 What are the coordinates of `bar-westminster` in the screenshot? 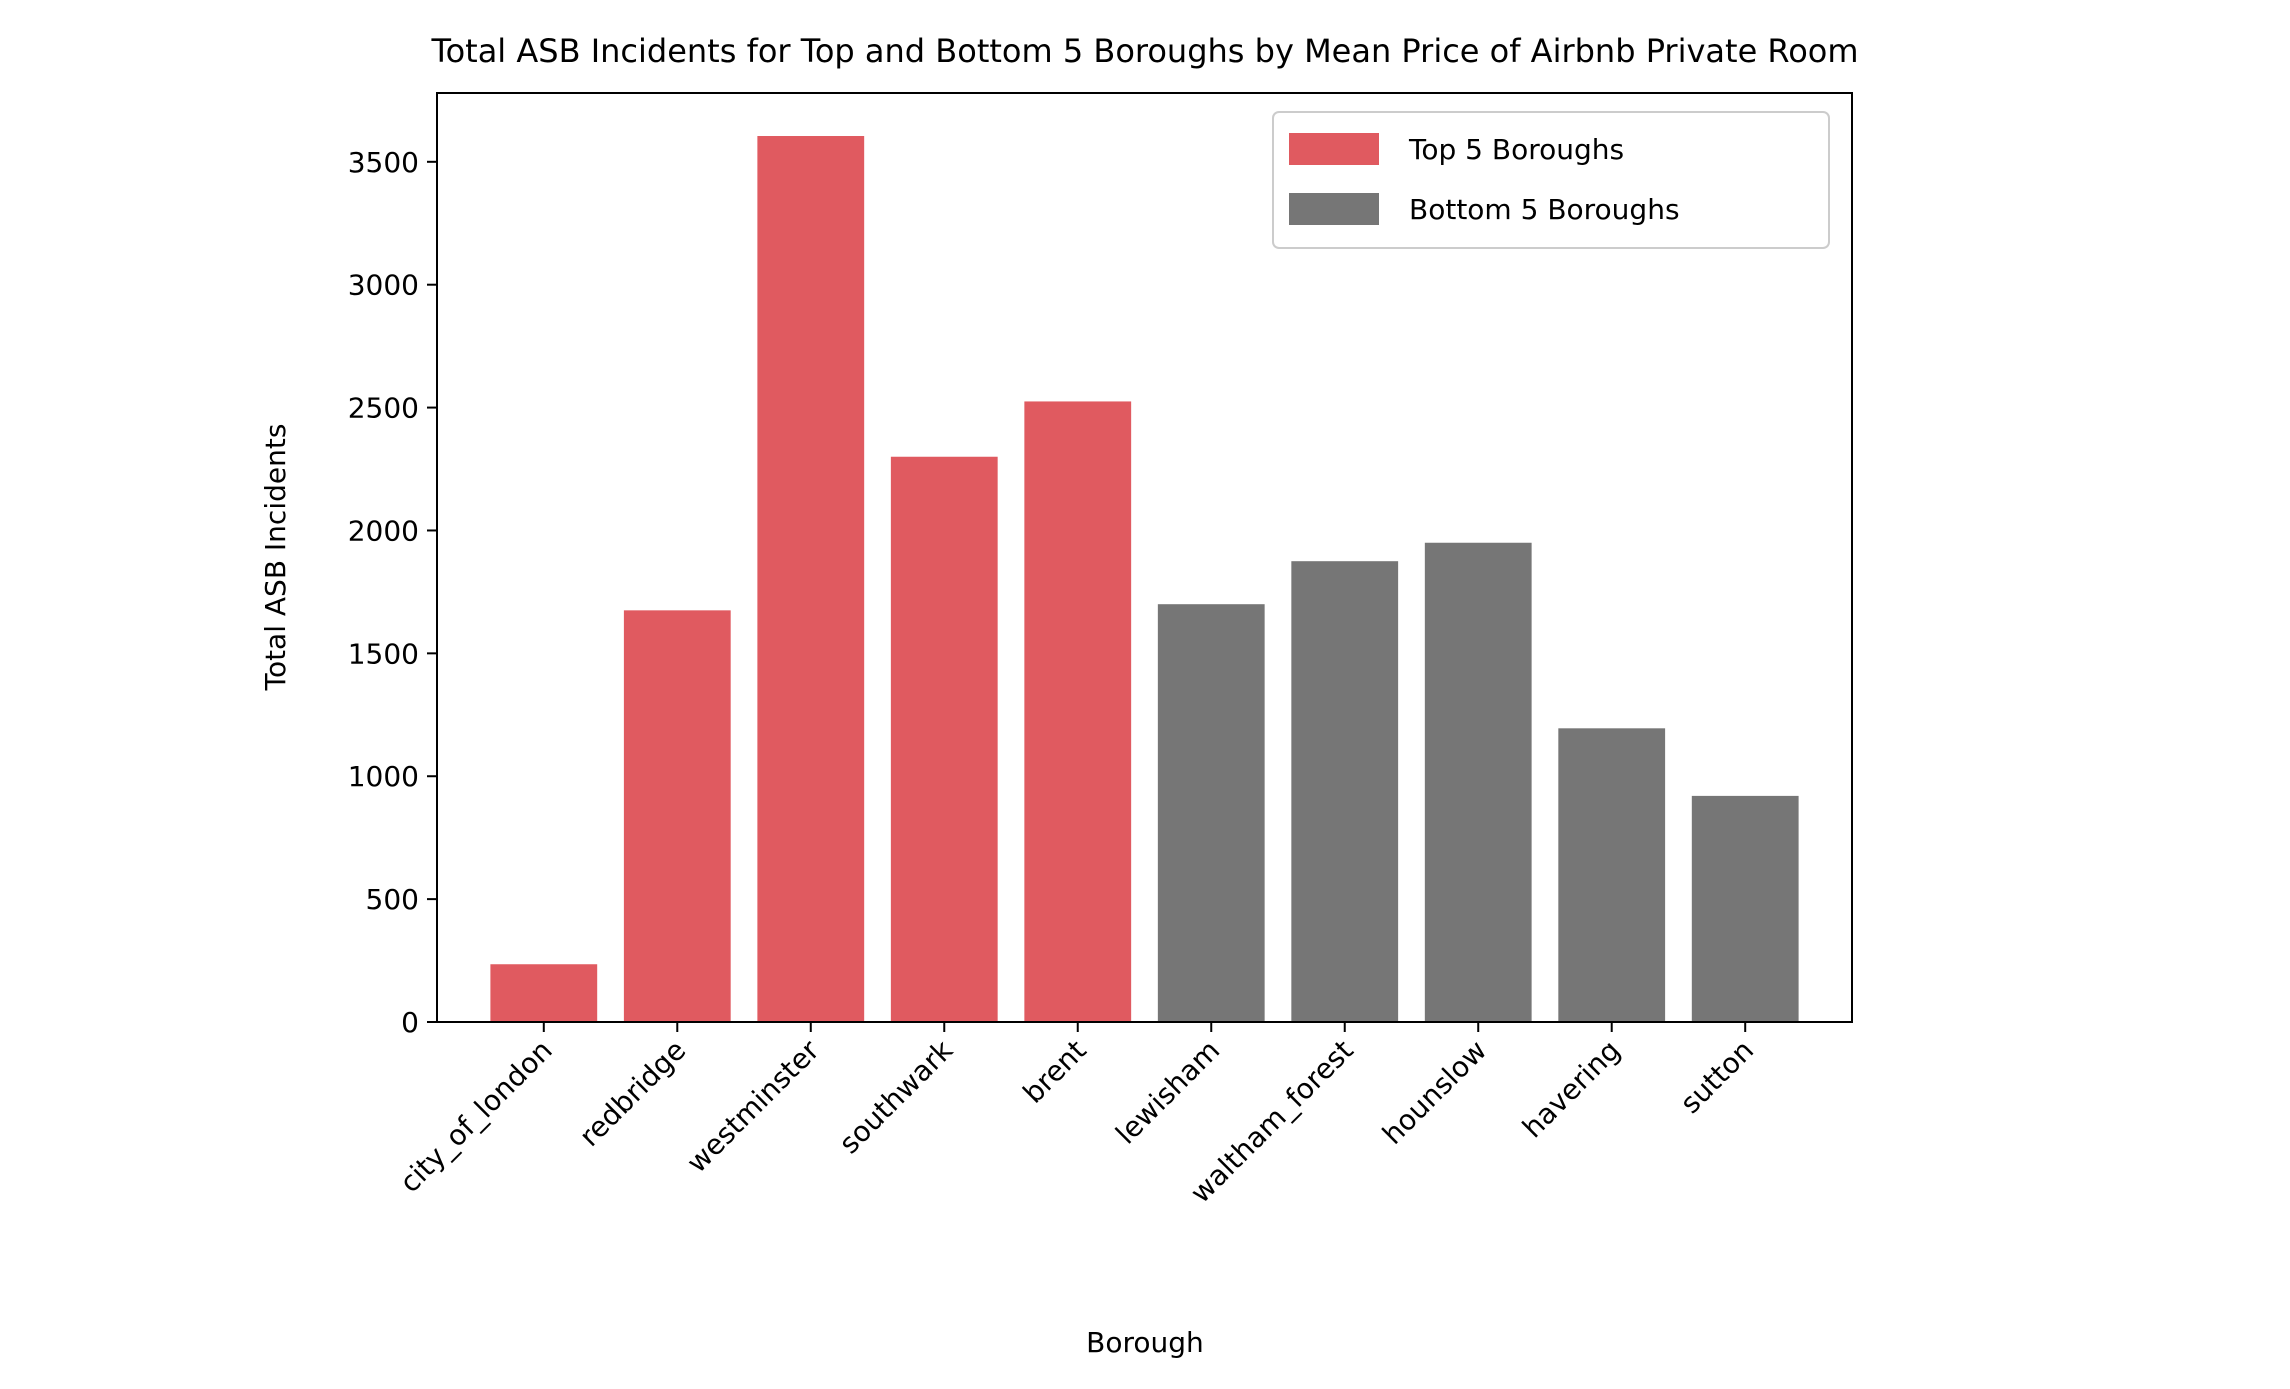 It's located at (811, 579).